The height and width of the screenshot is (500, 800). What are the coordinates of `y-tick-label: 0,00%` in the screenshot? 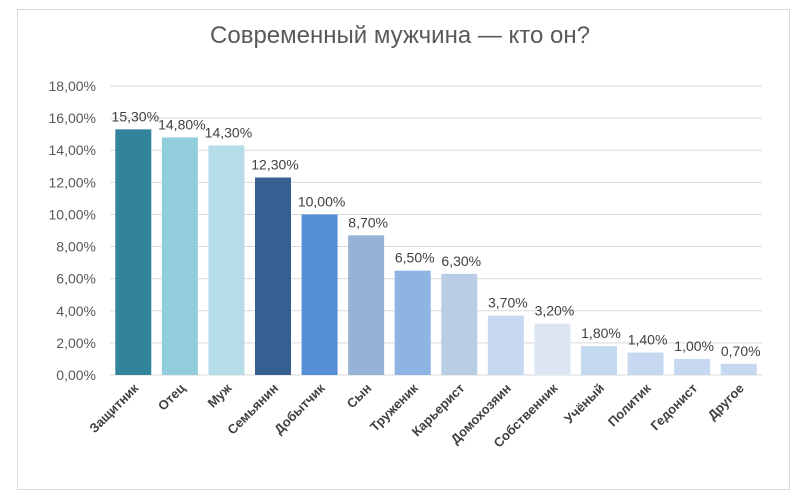 It's located at (76, 375).